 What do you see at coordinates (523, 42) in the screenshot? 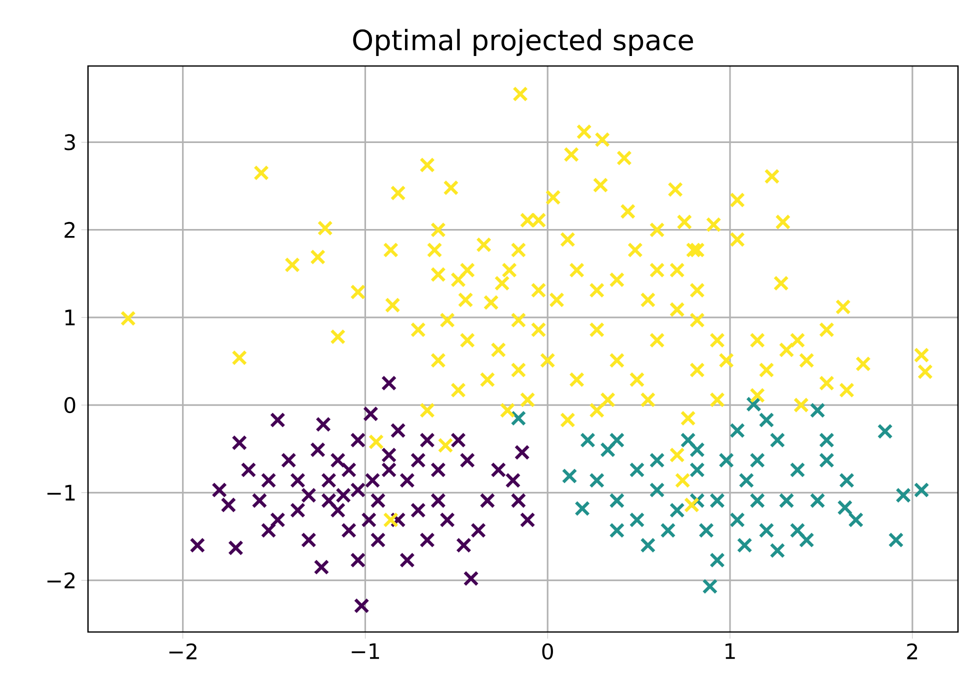
I see `chart-title: Optimal projected space` at bounding box center [523, 42].